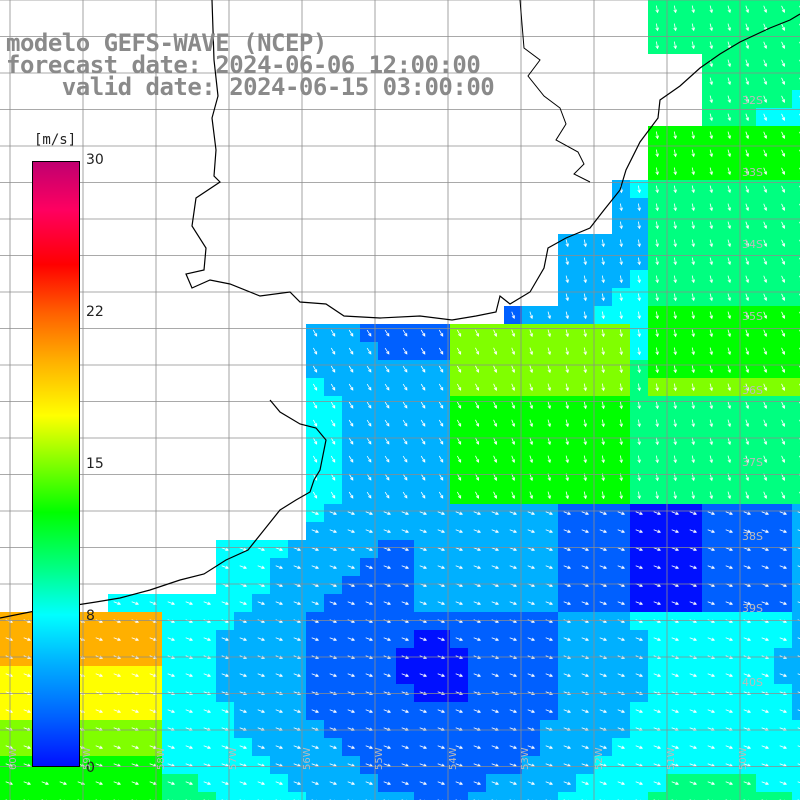 The image size is (800, 800). Describe the element at coordinates (555, 91) in the screenshot. I see `coastline-upper` at that location.